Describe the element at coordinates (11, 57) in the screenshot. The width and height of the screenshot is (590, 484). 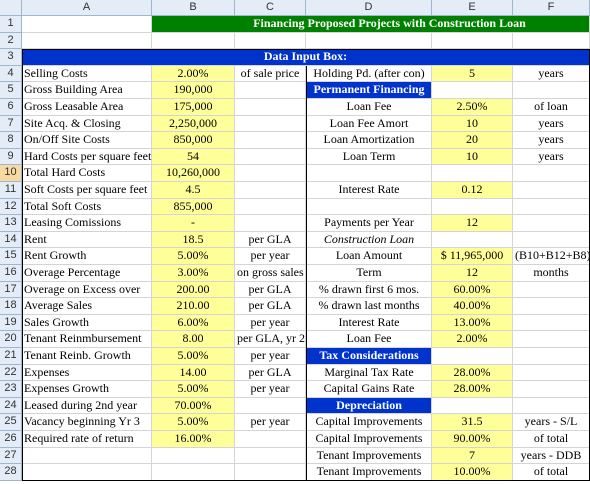
I see `row-header-3: 3` at that location.